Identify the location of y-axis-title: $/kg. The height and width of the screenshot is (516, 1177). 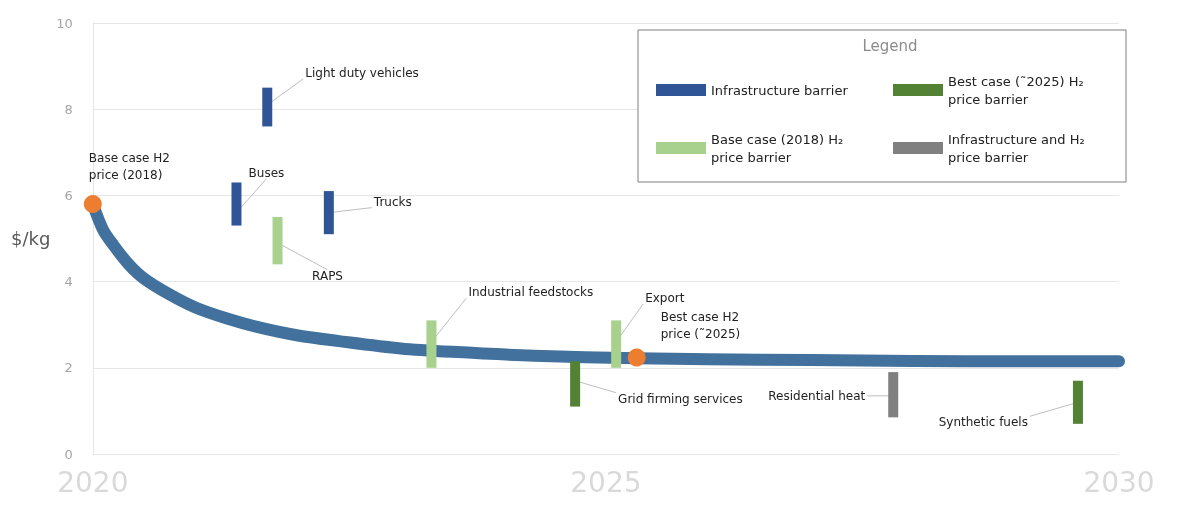
(30, 238).